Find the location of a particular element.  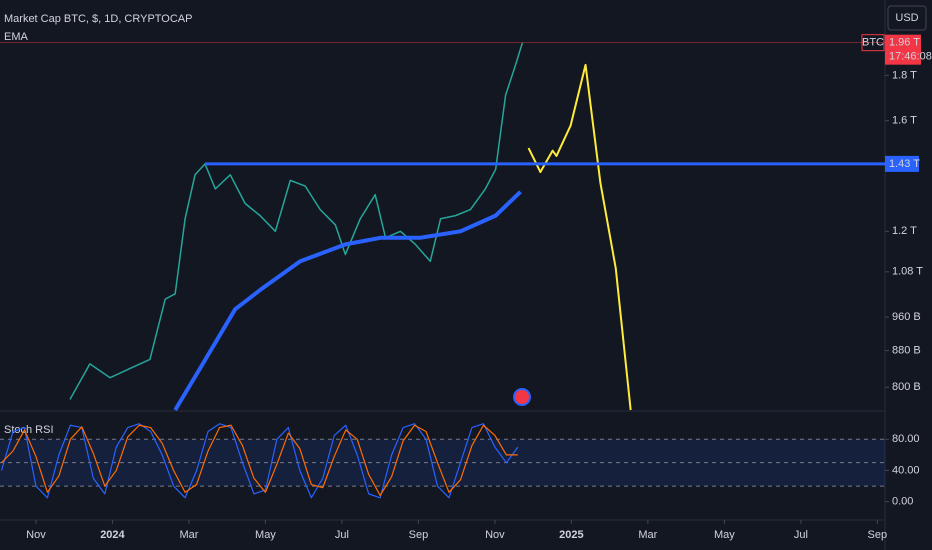

y-tick-label: 40.00 is located at coordinates (906, 470).